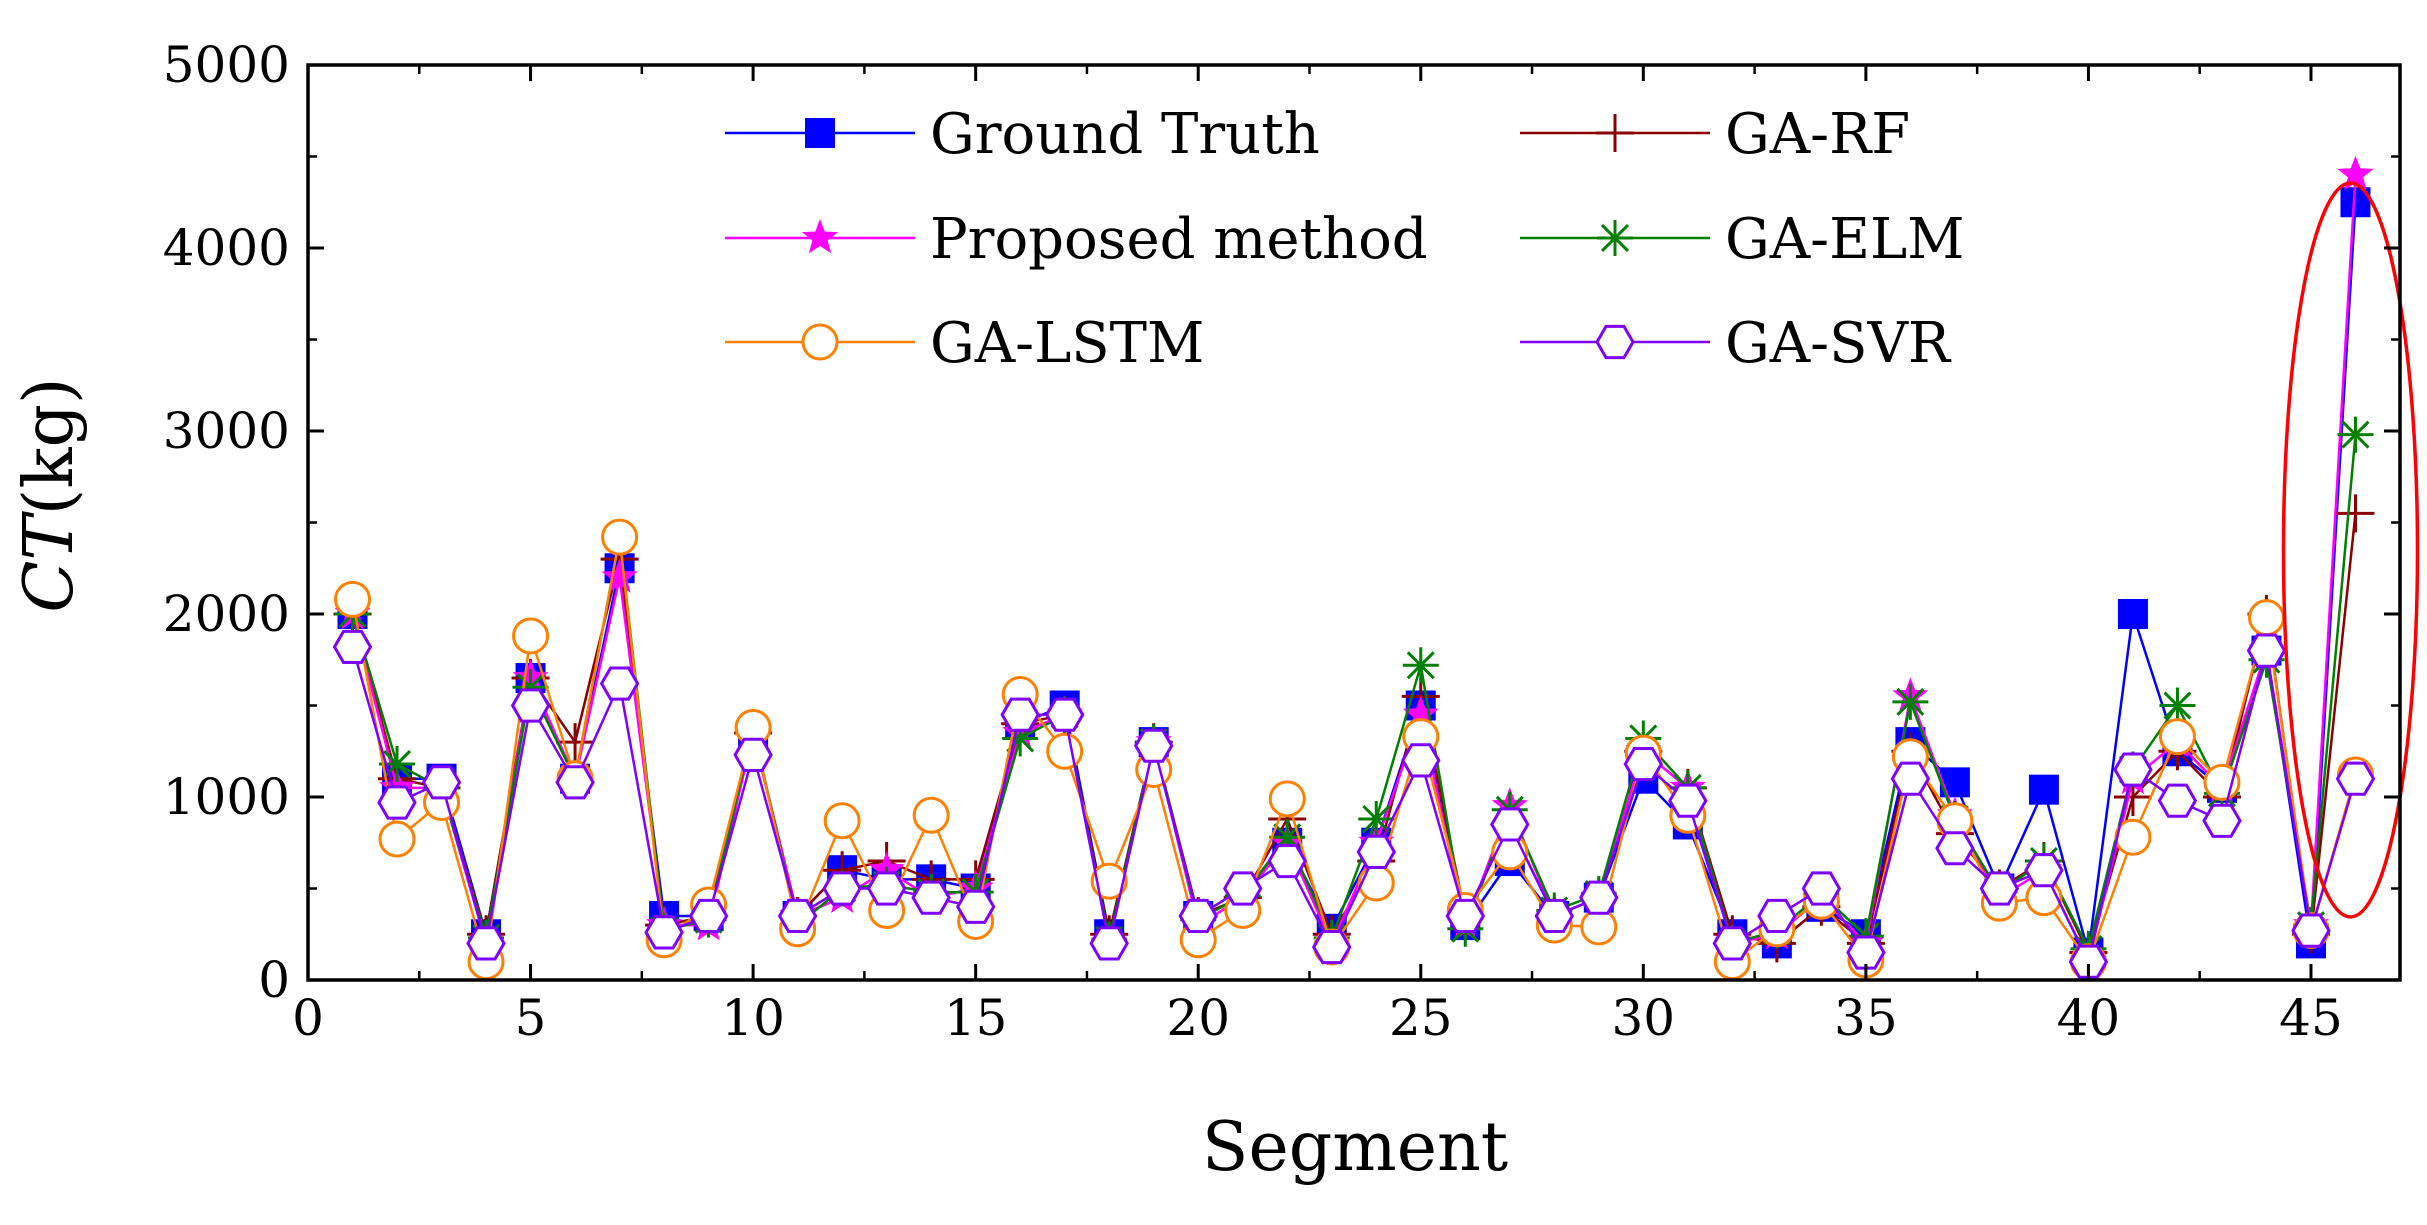 The height and width of the screenshot is (1225, 2427). I want to click on y-tick-label: 4000, so click(226, 248).